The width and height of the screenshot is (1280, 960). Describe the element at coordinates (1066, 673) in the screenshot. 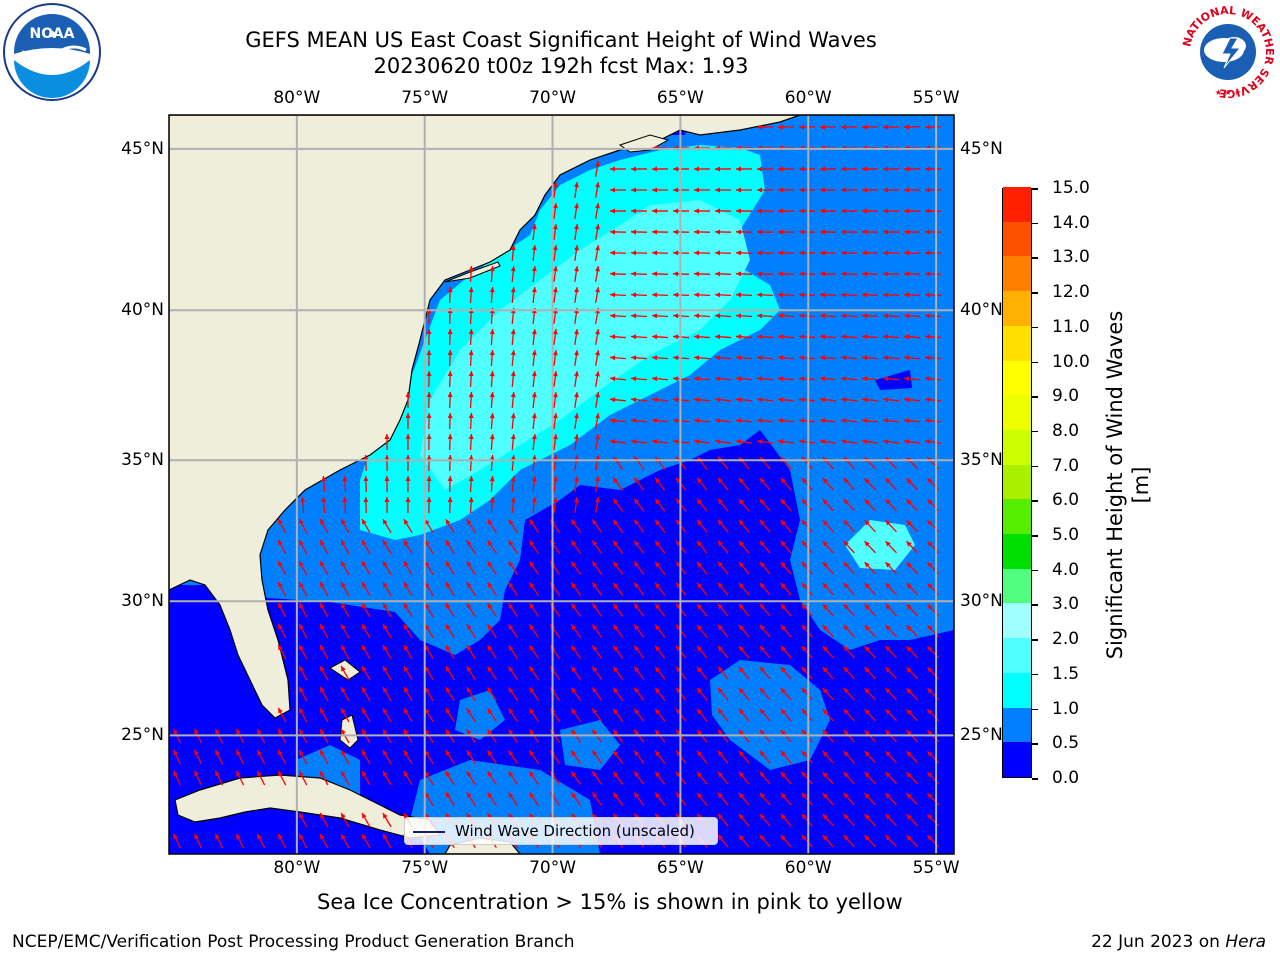

I see `colorbar-tick-label: 1.5` at that location.